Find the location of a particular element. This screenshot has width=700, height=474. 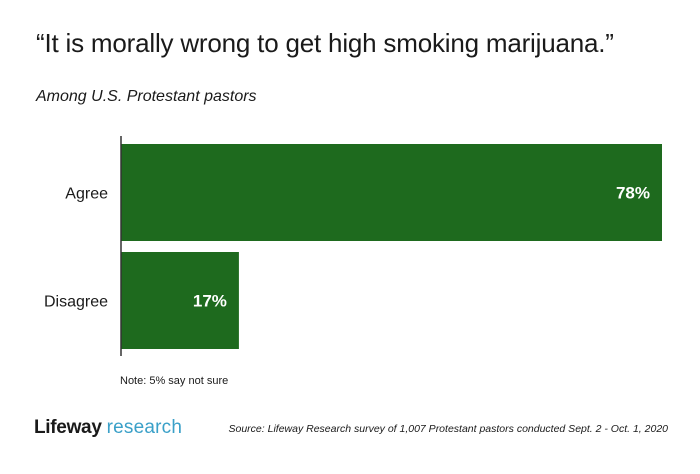

category-label-disagree: Disagree is located at coordinates (76, 302).